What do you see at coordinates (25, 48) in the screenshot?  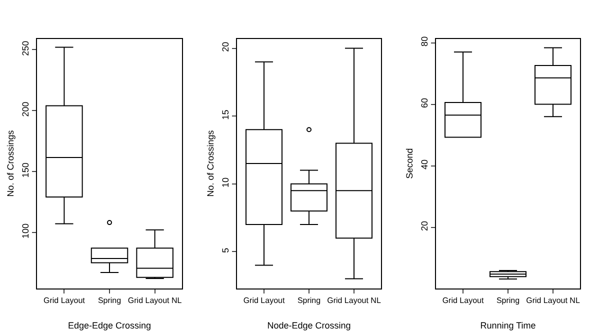 I see `y-tick-label: 250` at bounding box center [25, 48].